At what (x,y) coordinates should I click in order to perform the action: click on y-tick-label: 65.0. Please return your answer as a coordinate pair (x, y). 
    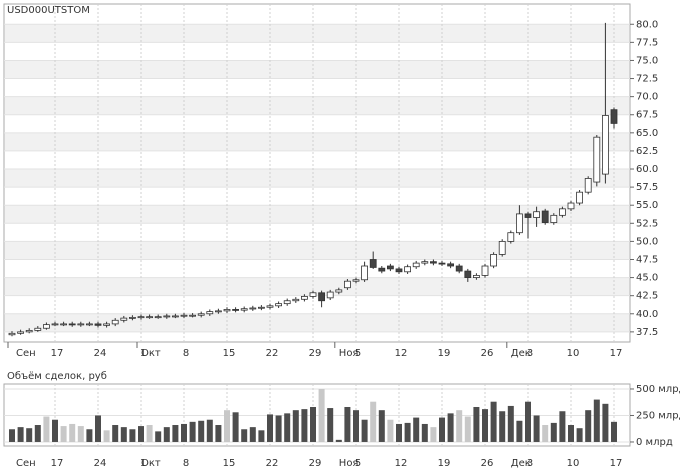
    Looking at the image, I should click on (647, 133).